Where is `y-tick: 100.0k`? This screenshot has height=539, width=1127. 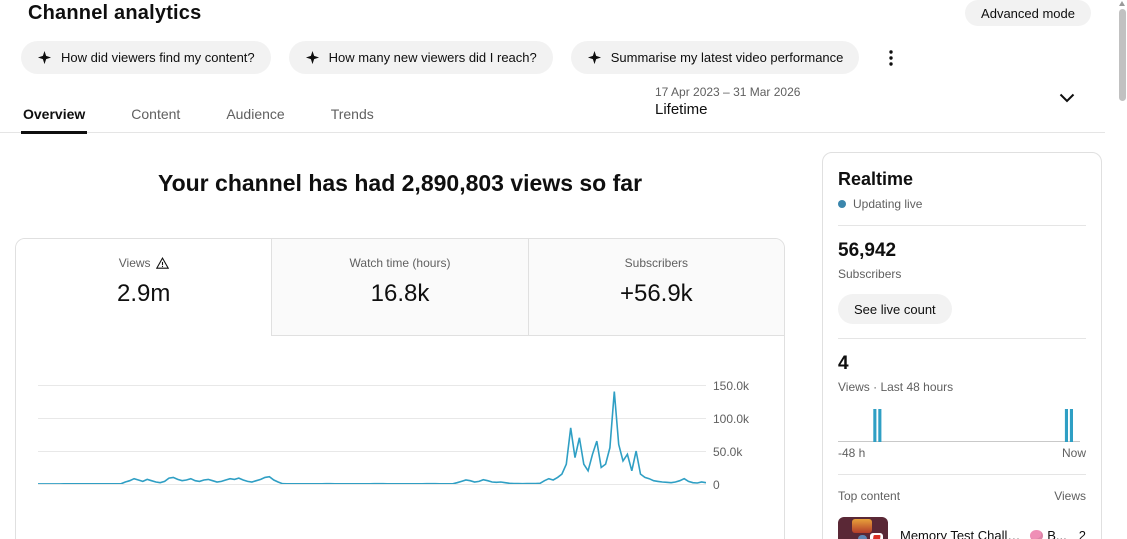
y-tick: 100.0k is located at coordinates (731, 419).